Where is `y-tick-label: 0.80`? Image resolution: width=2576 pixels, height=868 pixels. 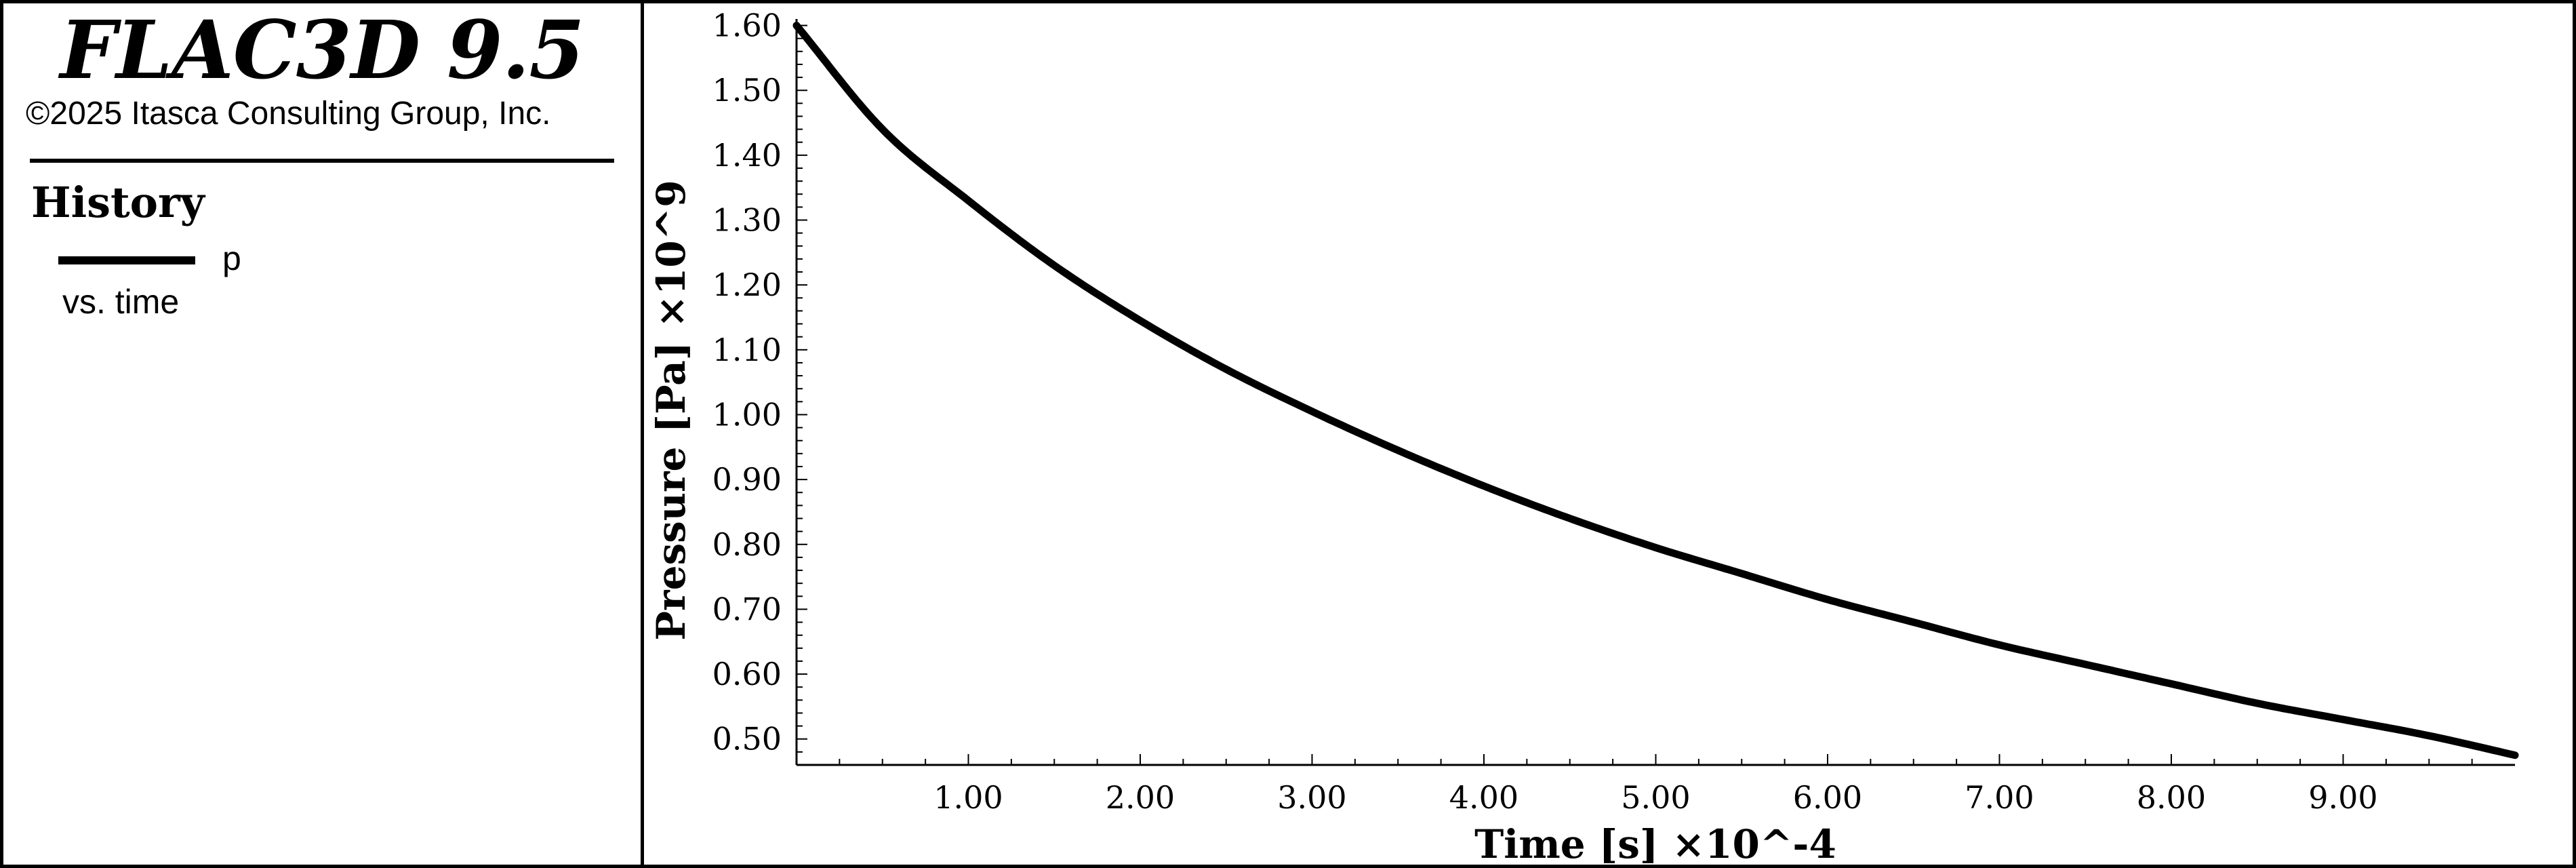
y-tick-label: 0.80 is located at coordinates (747, 544).